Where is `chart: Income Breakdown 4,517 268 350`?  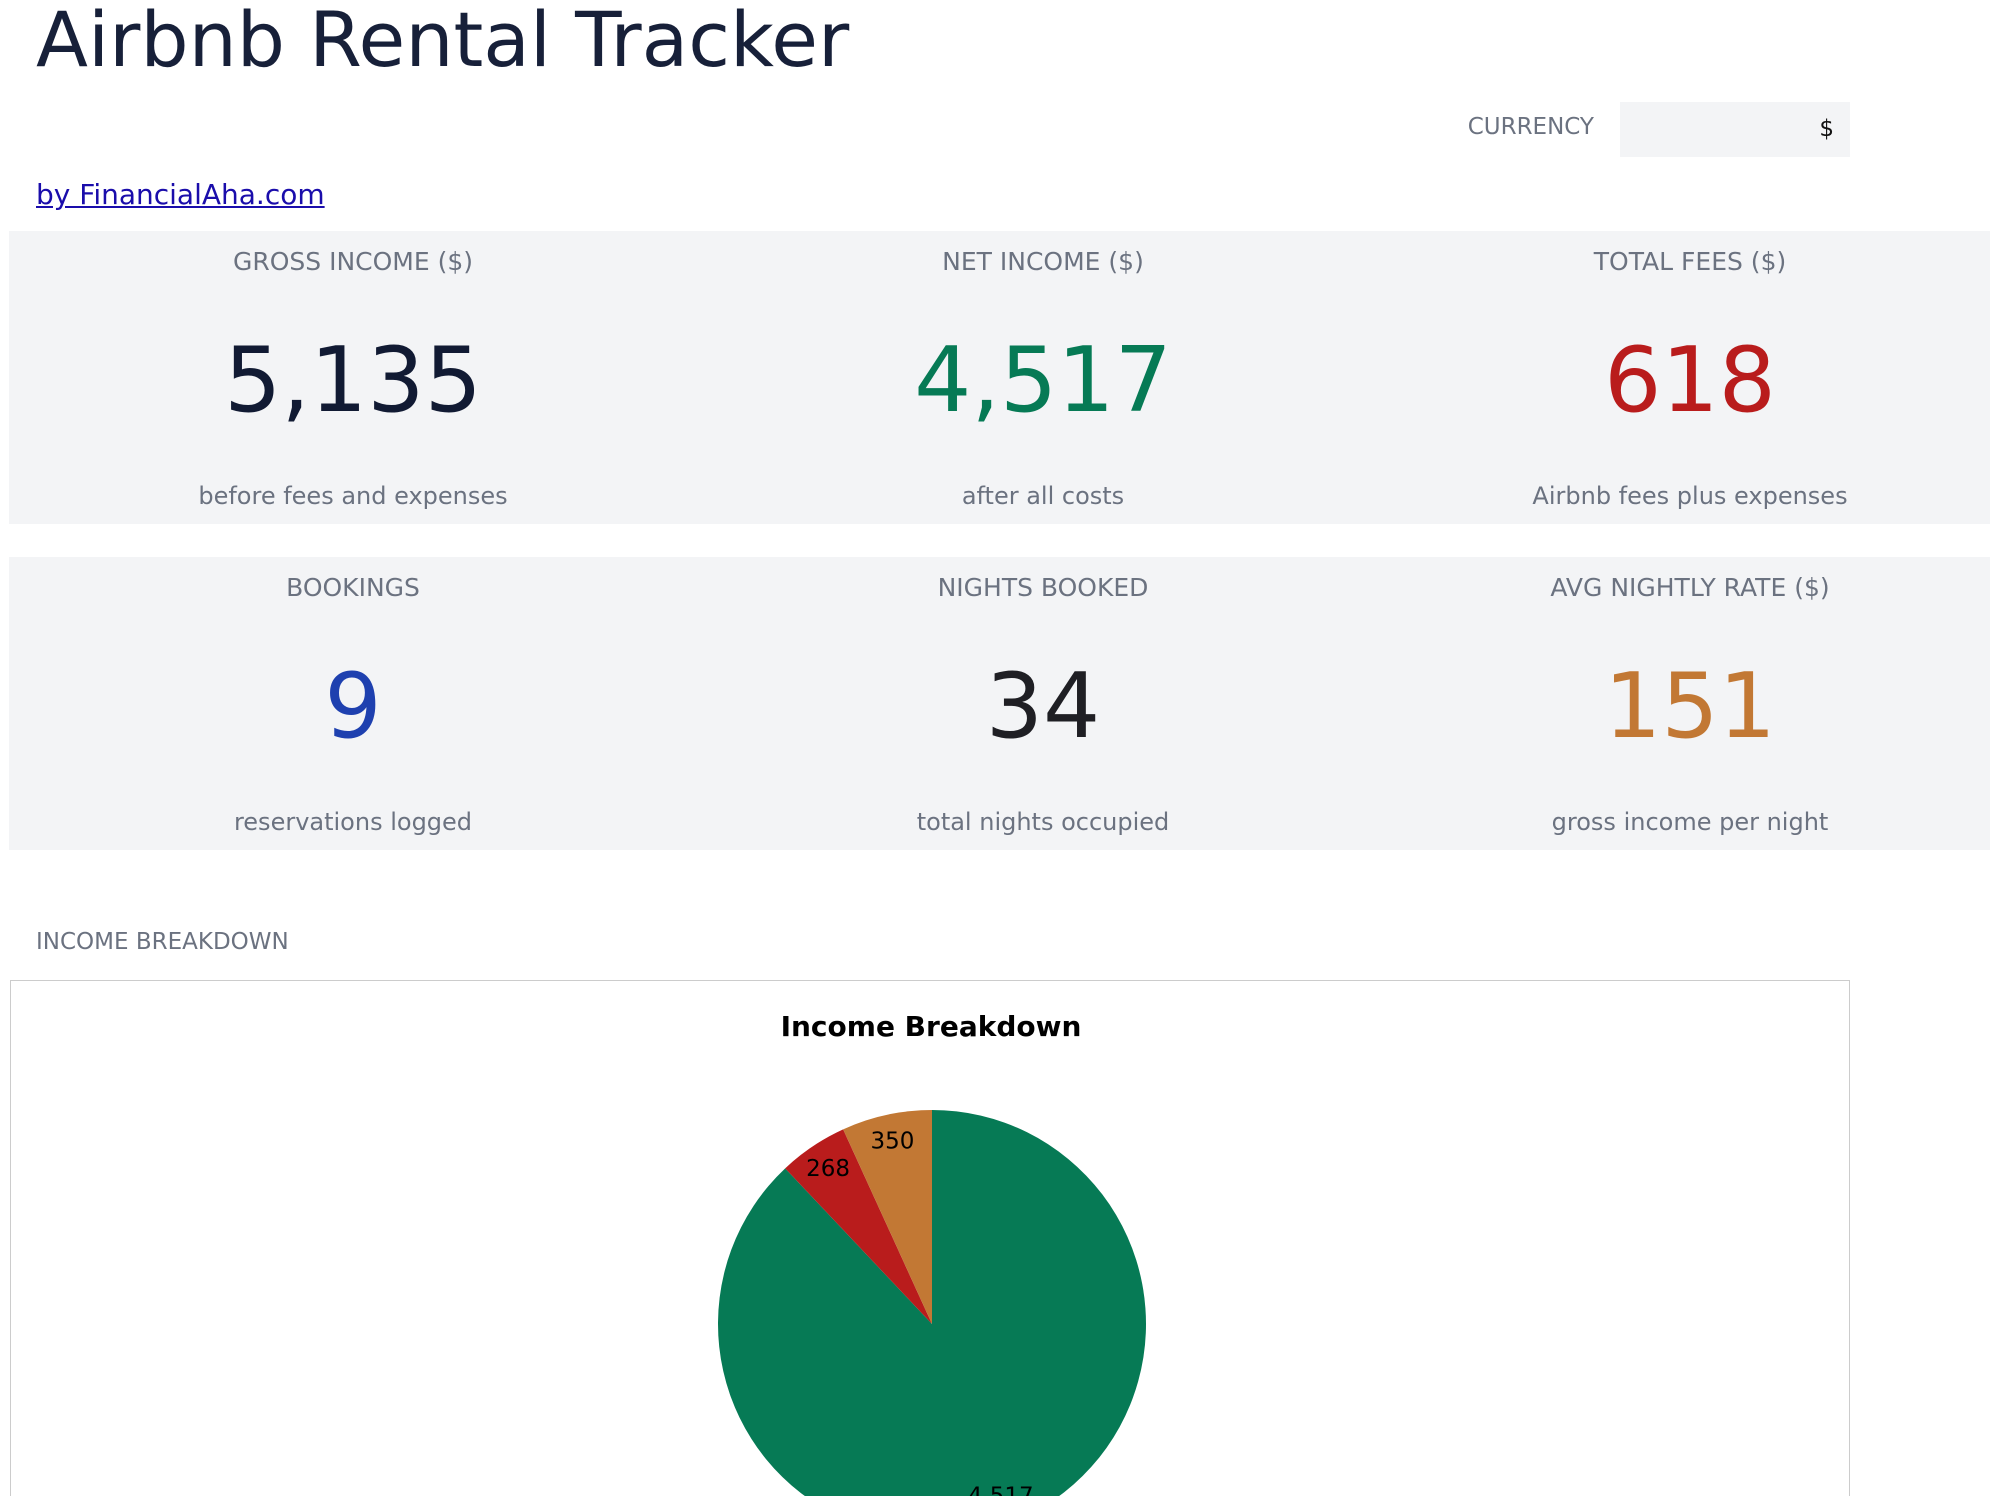
chart: Income Breakdown 4,517 268 350 is located at coordinates (932, 1253).